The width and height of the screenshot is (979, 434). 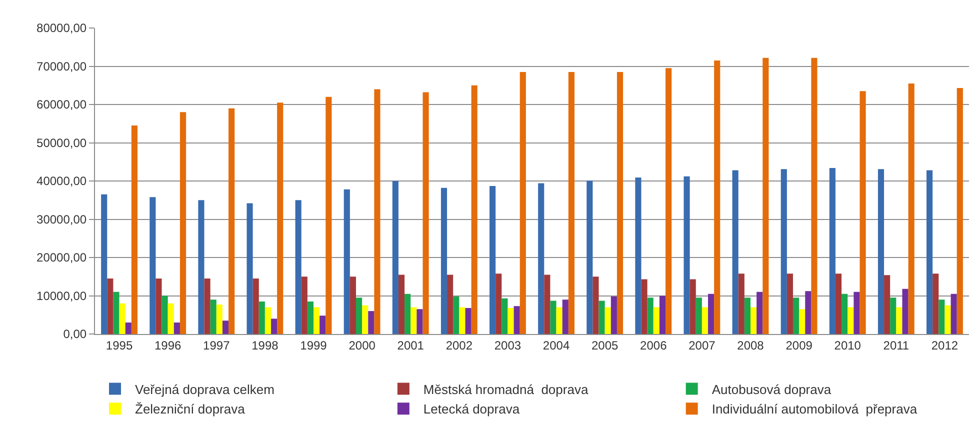 I want to click on y-tick-label: 20000,00, so click(x=61, y=257).